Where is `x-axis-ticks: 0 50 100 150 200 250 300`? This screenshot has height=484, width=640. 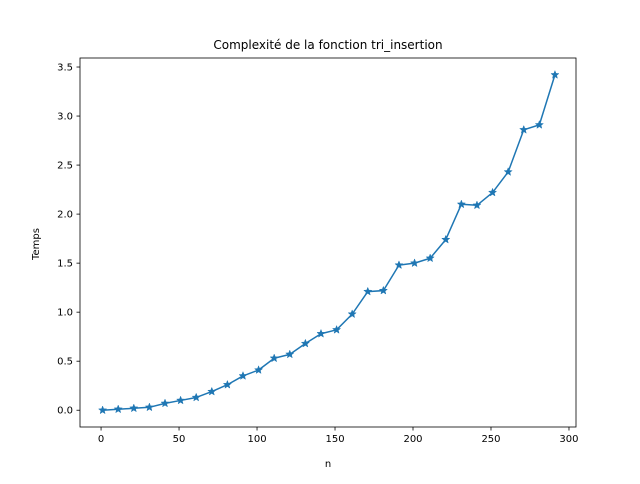
x-axis-ticks: 0 50 100 150 200 250 300 is located at coordinates (338, 436).